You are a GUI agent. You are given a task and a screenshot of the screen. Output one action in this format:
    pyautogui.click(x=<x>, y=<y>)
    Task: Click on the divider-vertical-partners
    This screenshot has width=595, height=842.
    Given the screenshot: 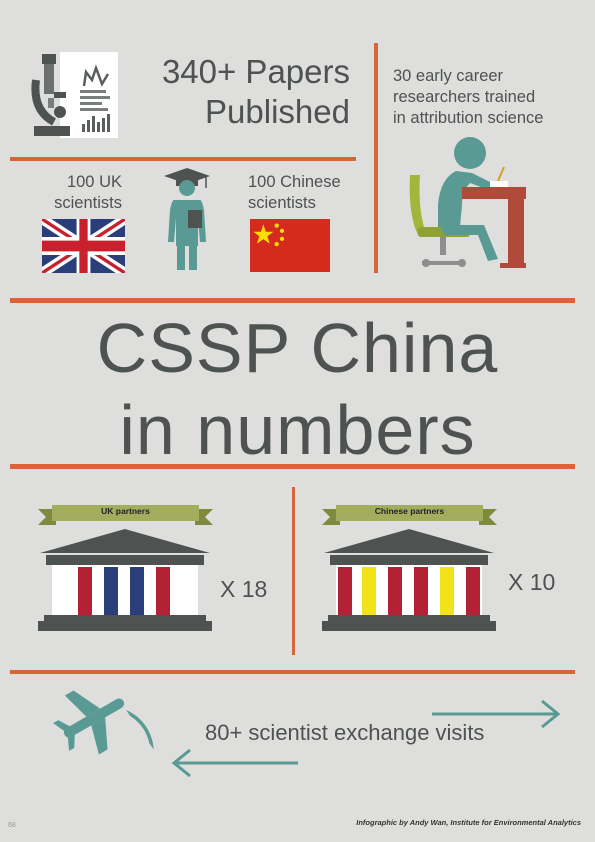 What is the action you would take?
    pyautogui.click(x=293, y=571)
    